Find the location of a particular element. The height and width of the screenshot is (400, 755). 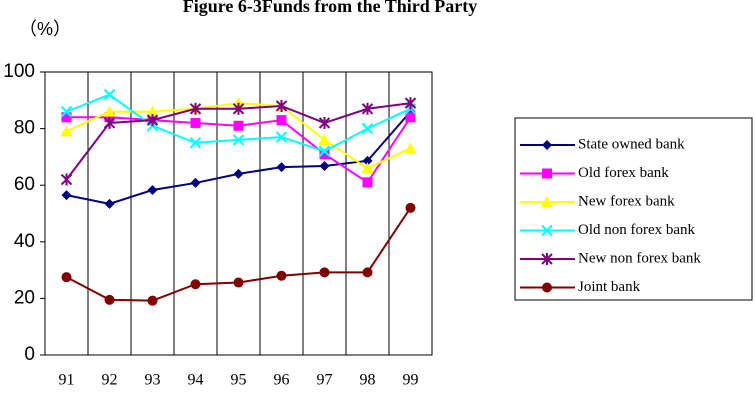

x-tick-label: 98 is located at coordinates (368, 380).